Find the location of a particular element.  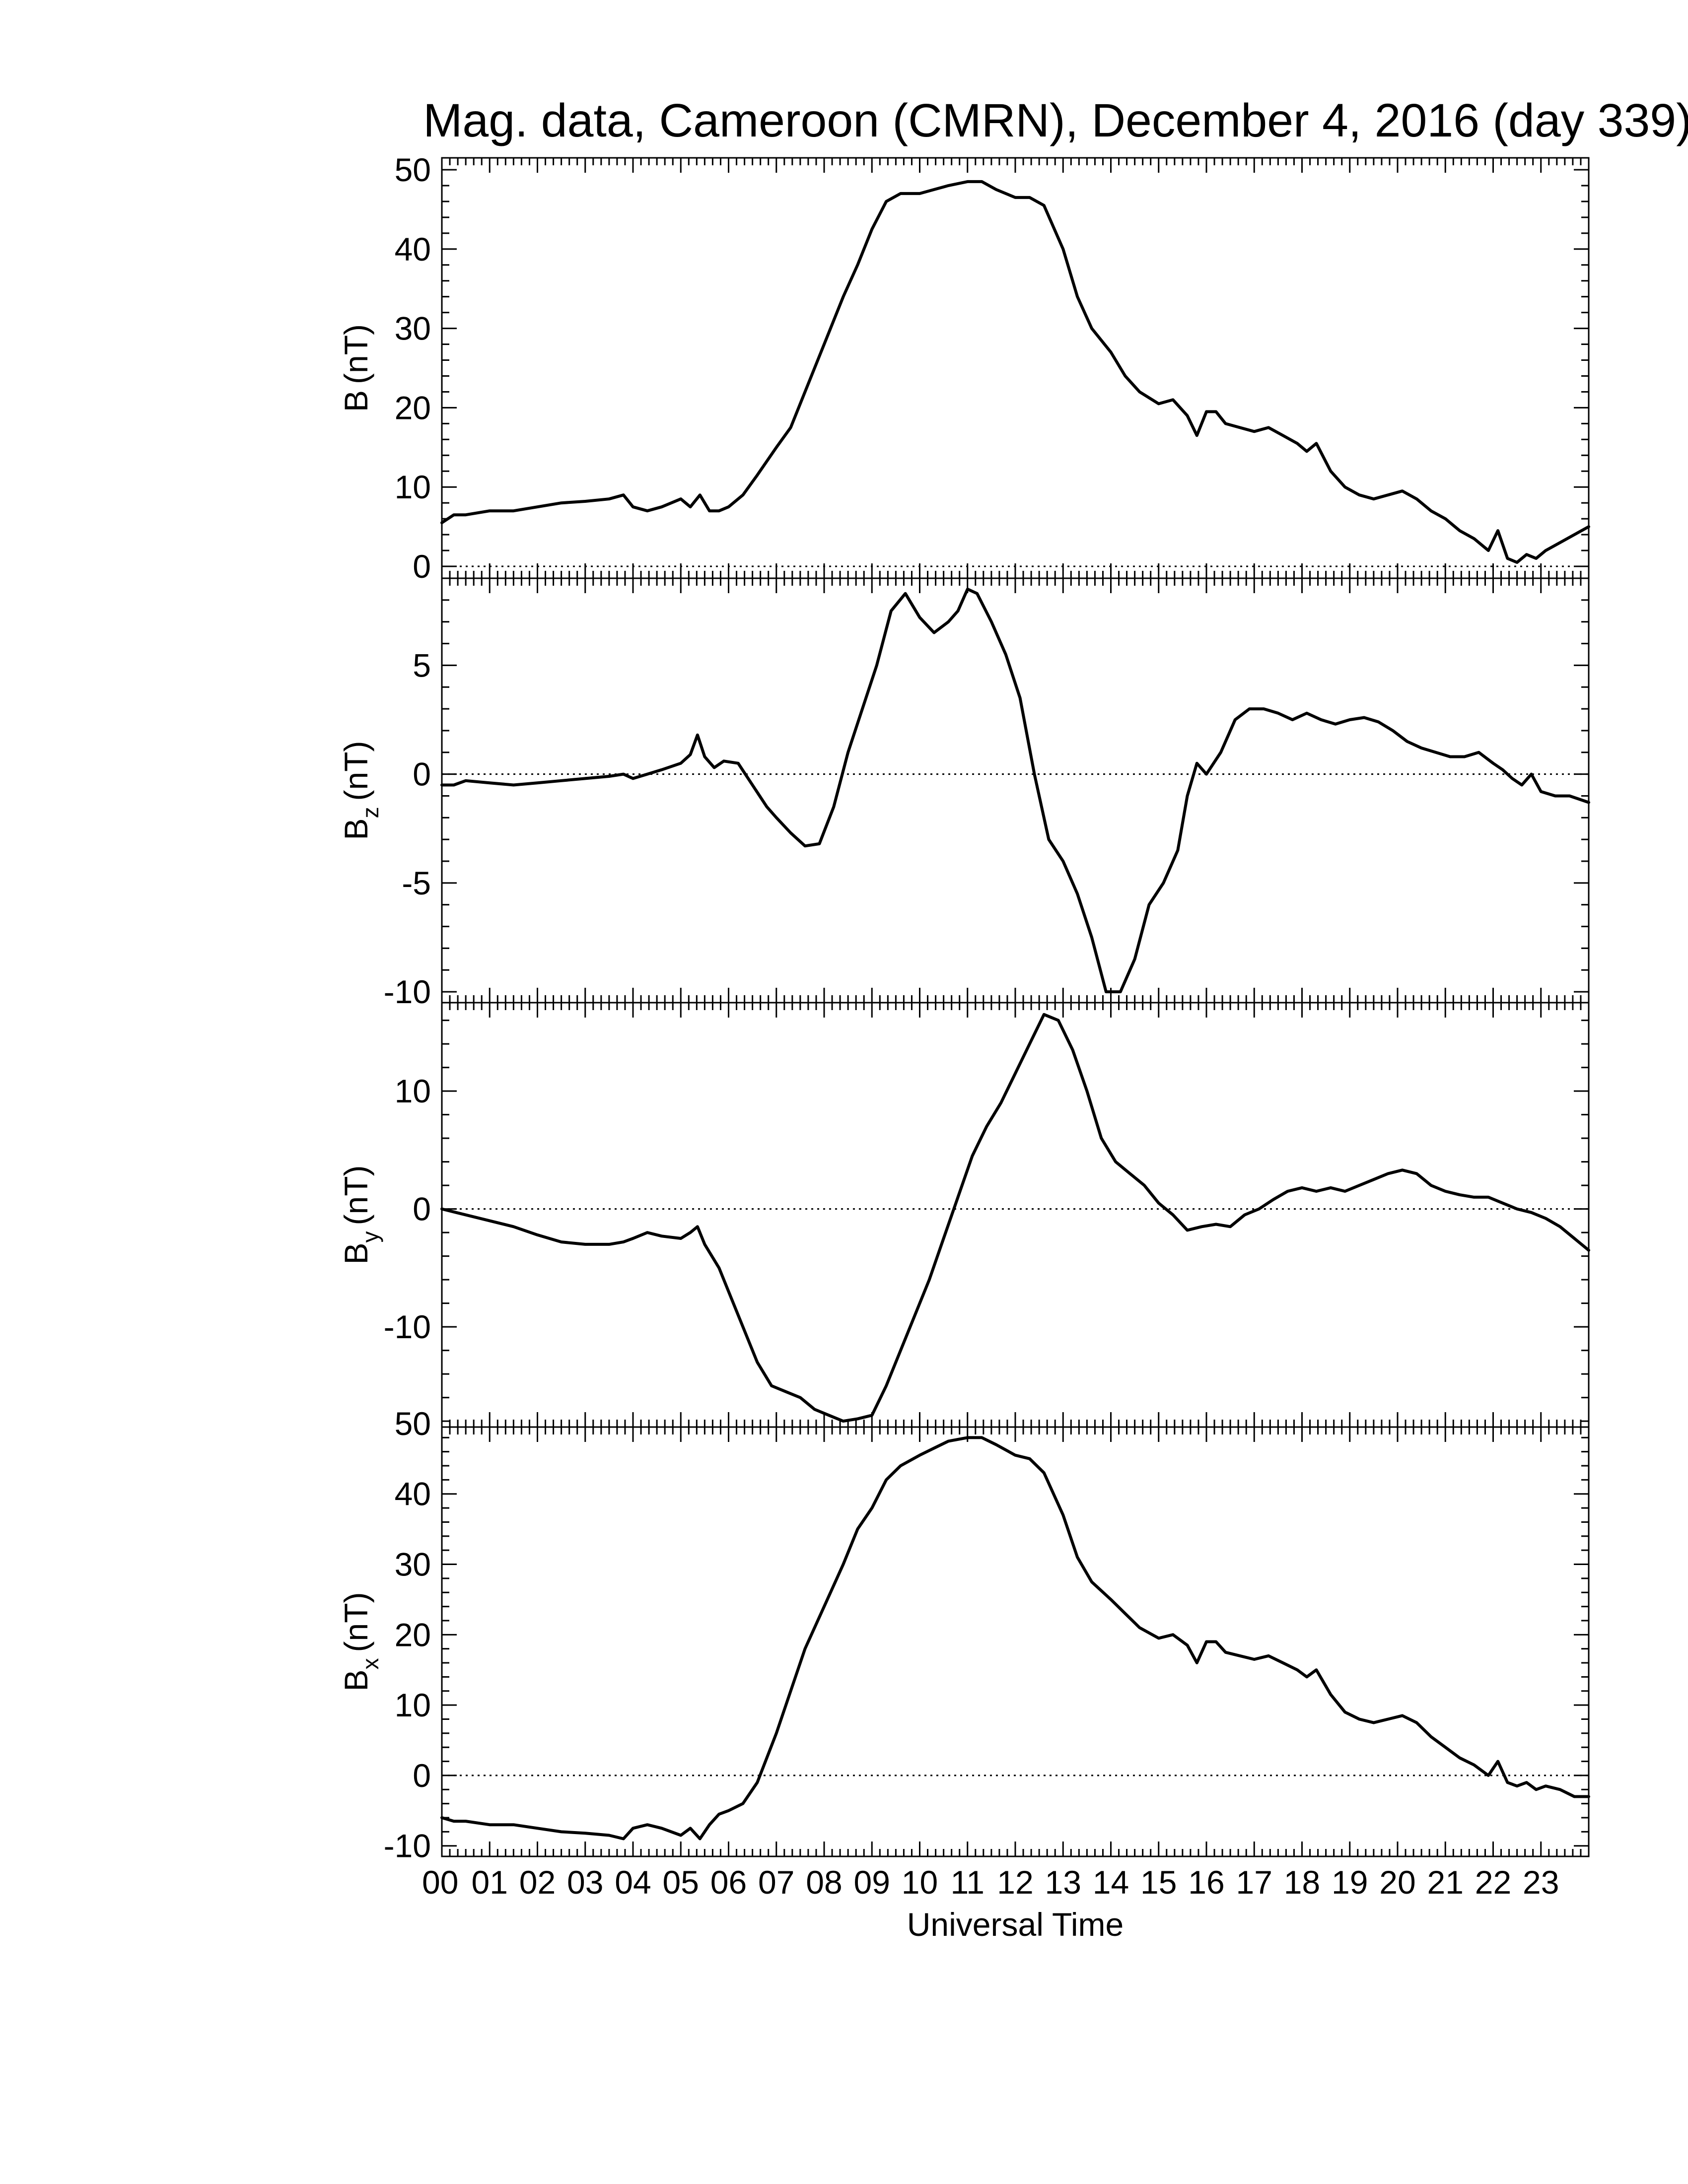

panel-bx-series-line is located at coordinates (1015, 1638).